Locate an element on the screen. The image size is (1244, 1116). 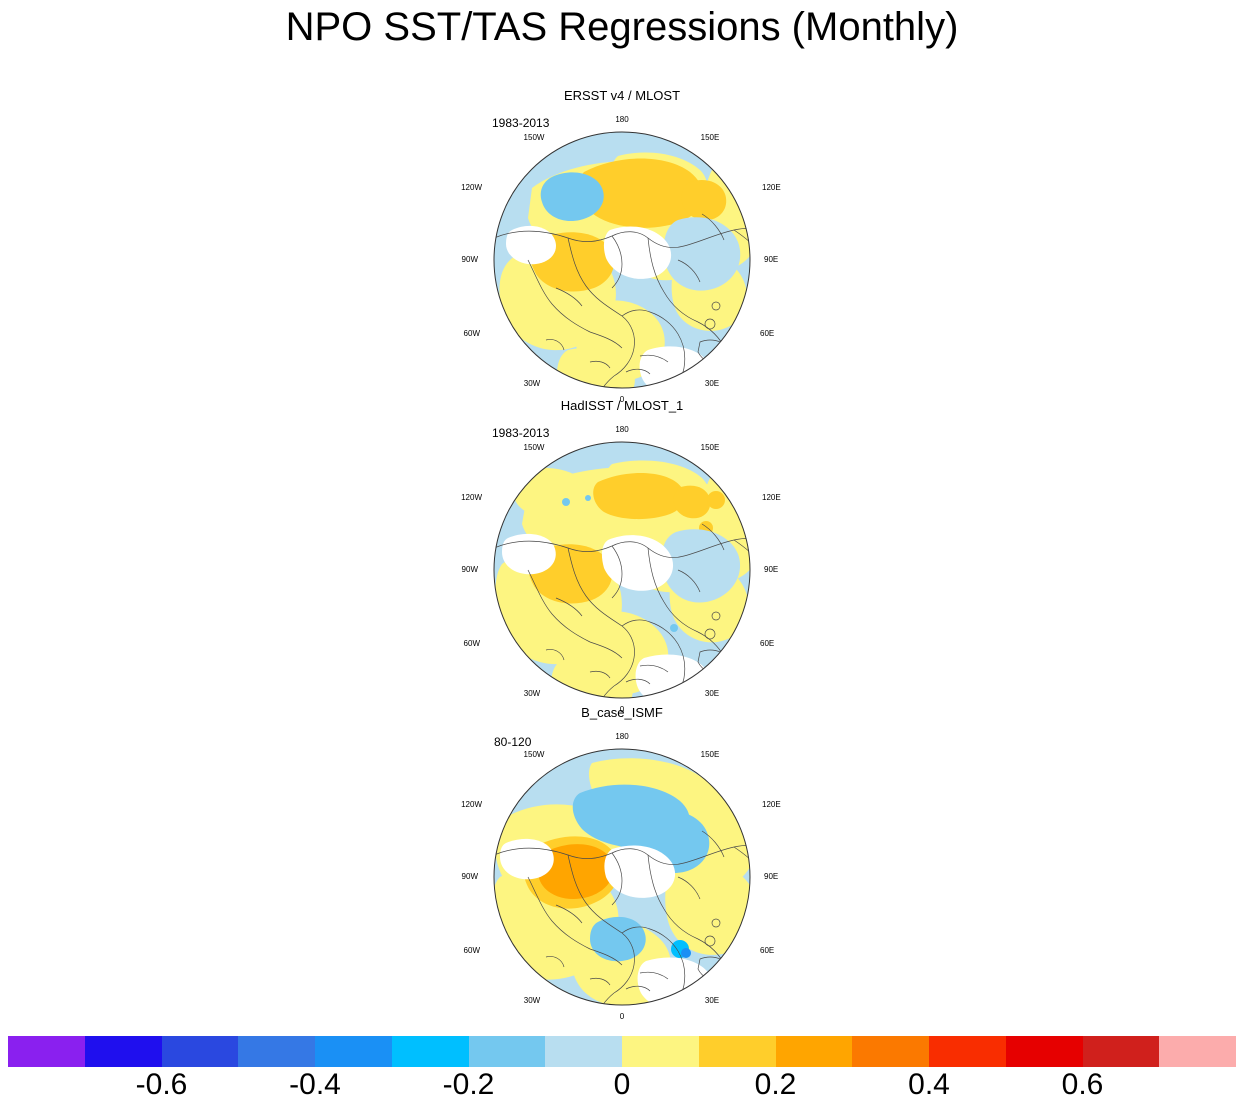
page-title: NPO SST/TAS Regressions (Monthly) is located at coordinates (622, 27).